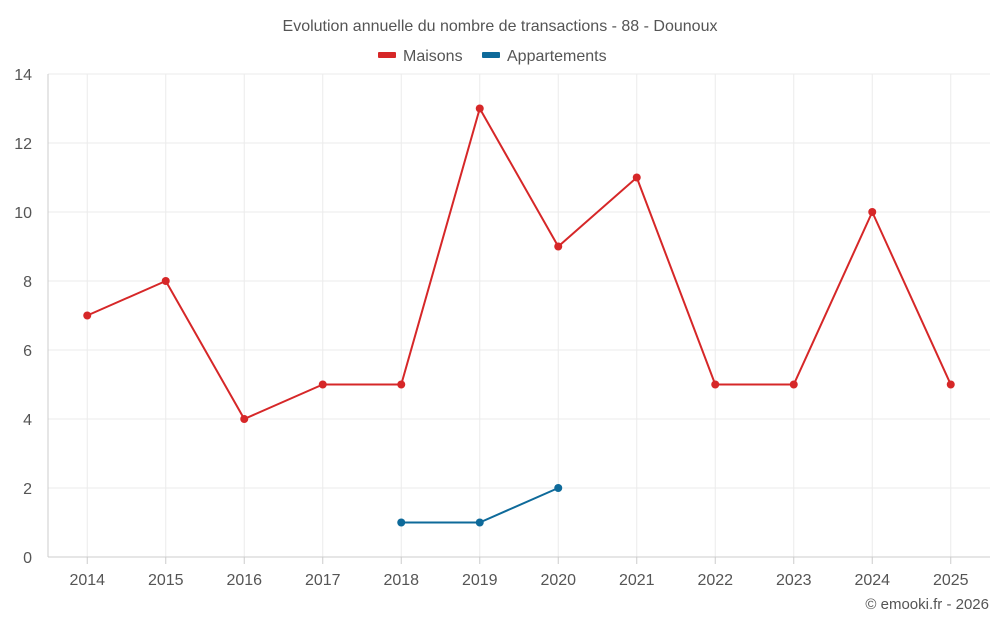 The width and height of the screenshot is (1000, 625). What do you see at coordinates (872, 212) in the screenshot?
I see `point-maisons-2024` at bounding box center [872, 212].